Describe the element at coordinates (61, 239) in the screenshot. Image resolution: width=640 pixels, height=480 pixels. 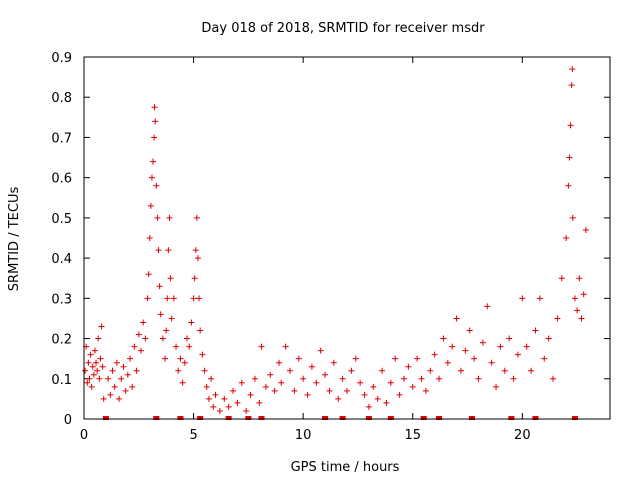
I see `y-tick-labels: 0 0.1 0.2 0.3 0.4 0.5 0.6 0.7 0.8 0.9` at that location.